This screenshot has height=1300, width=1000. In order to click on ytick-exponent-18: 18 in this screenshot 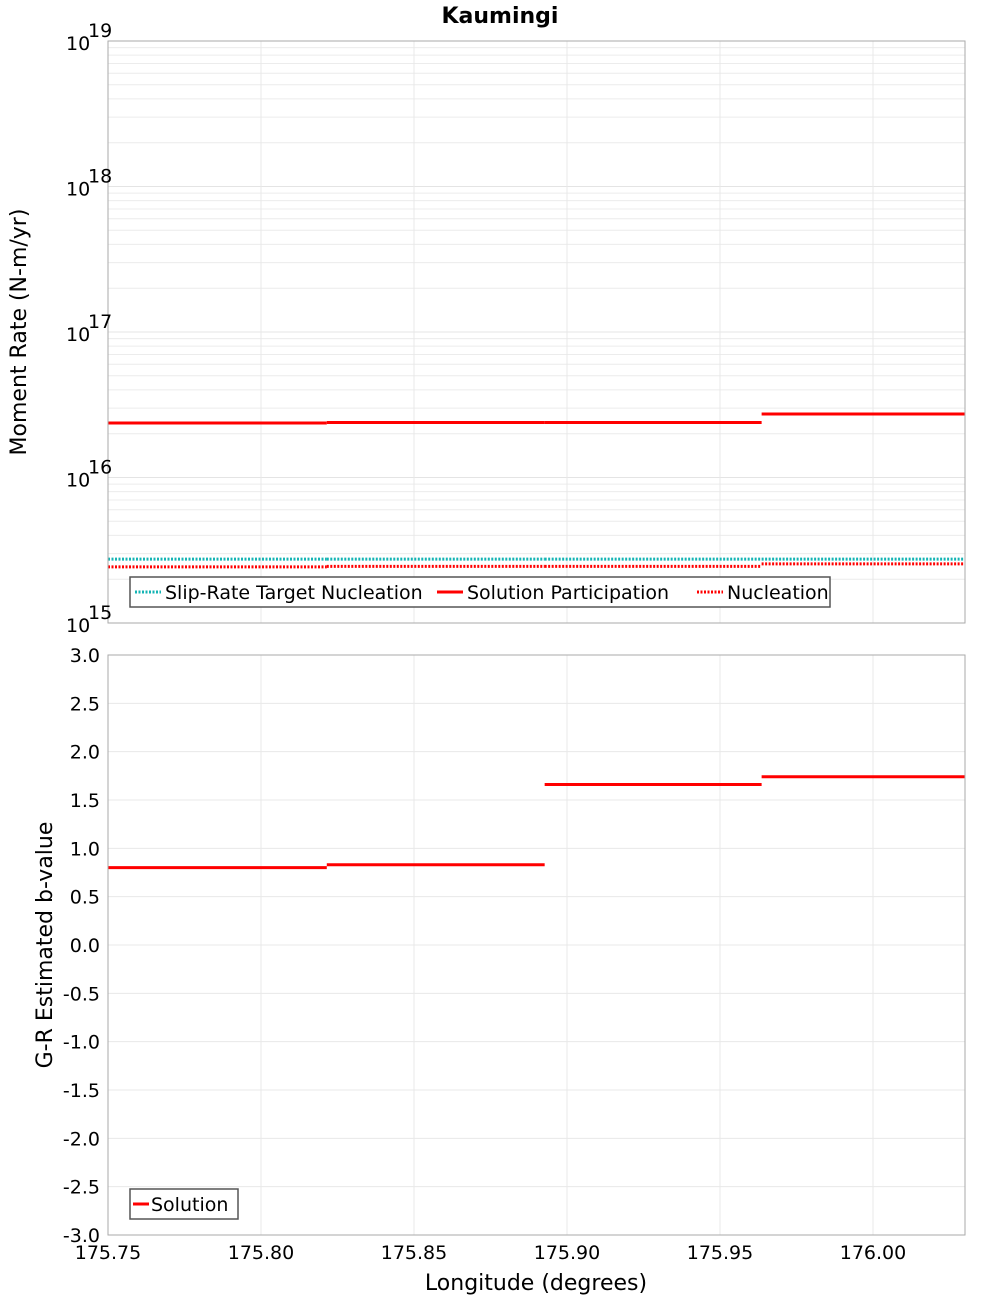, I will do `click(100, 177)`.